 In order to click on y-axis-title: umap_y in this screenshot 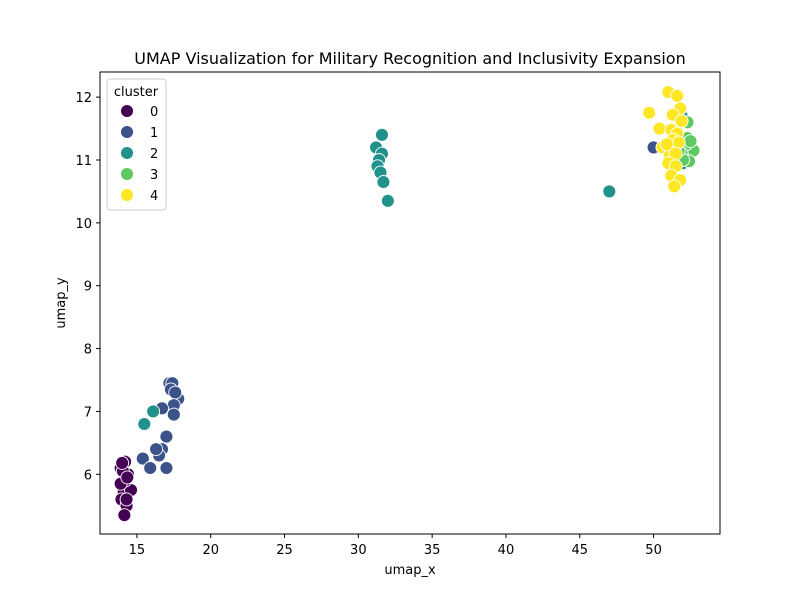, I will do `click(61, 303)`.